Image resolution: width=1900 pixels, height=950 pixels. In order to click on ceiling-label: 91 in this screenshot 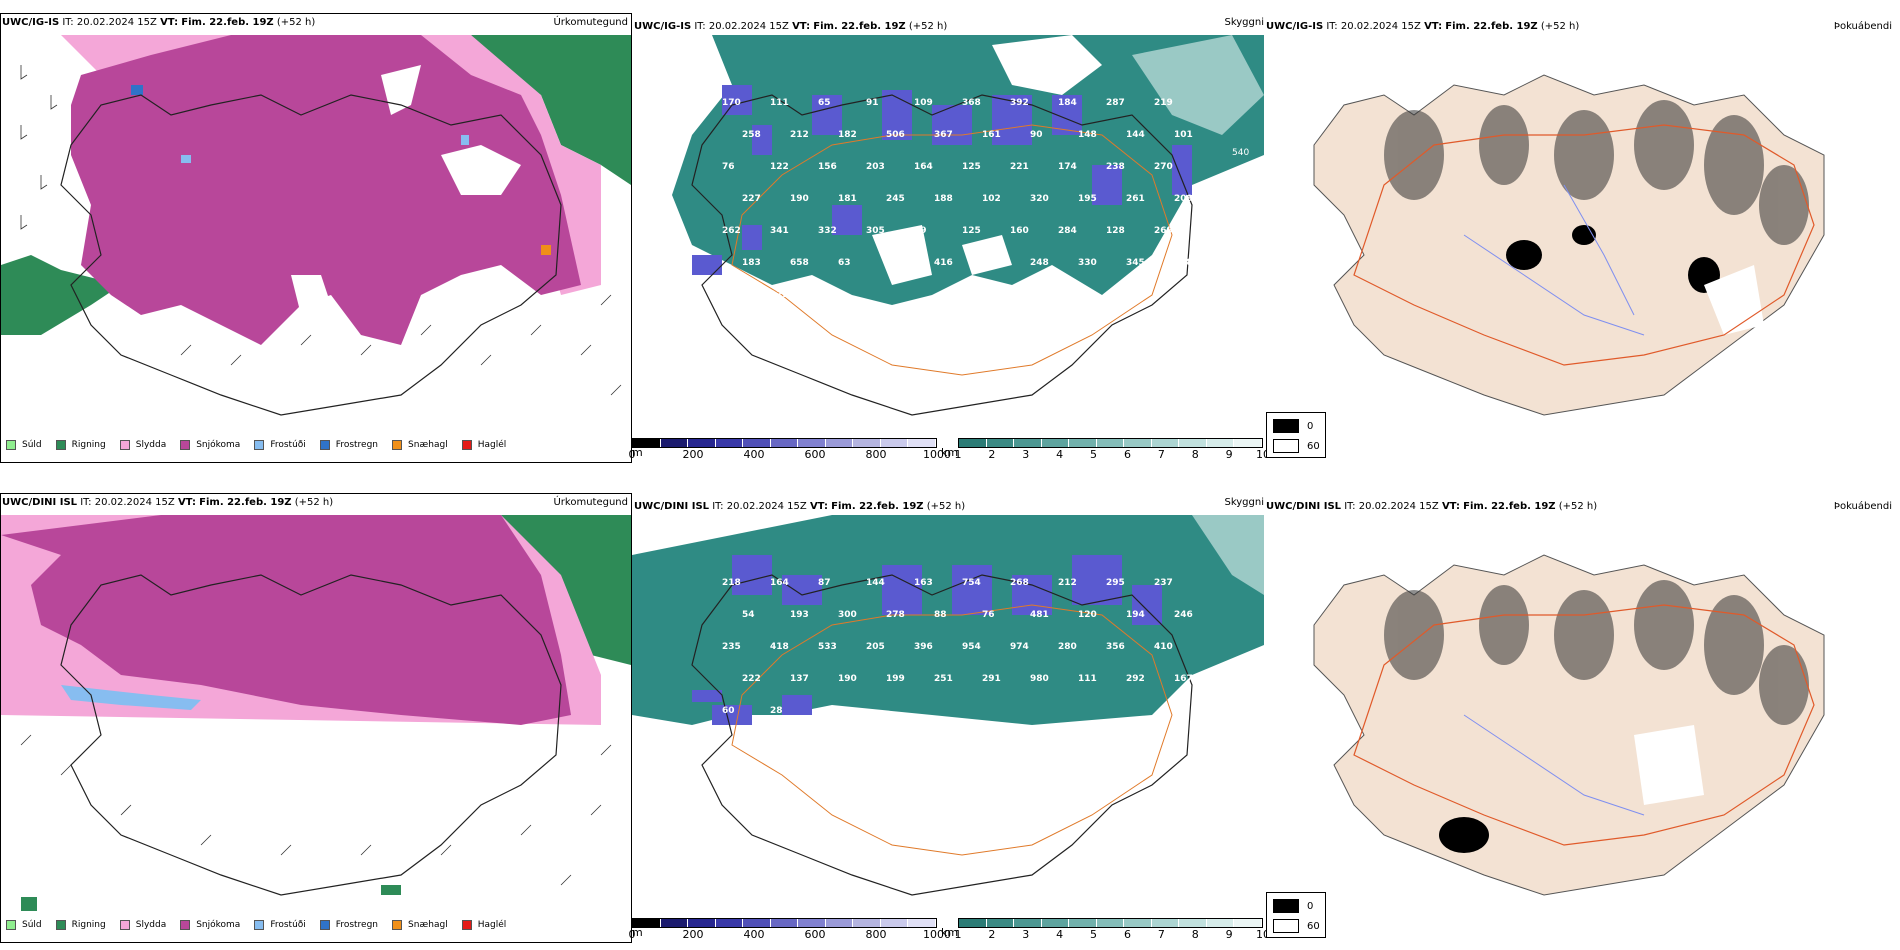, I will do `click(872, 103)`.